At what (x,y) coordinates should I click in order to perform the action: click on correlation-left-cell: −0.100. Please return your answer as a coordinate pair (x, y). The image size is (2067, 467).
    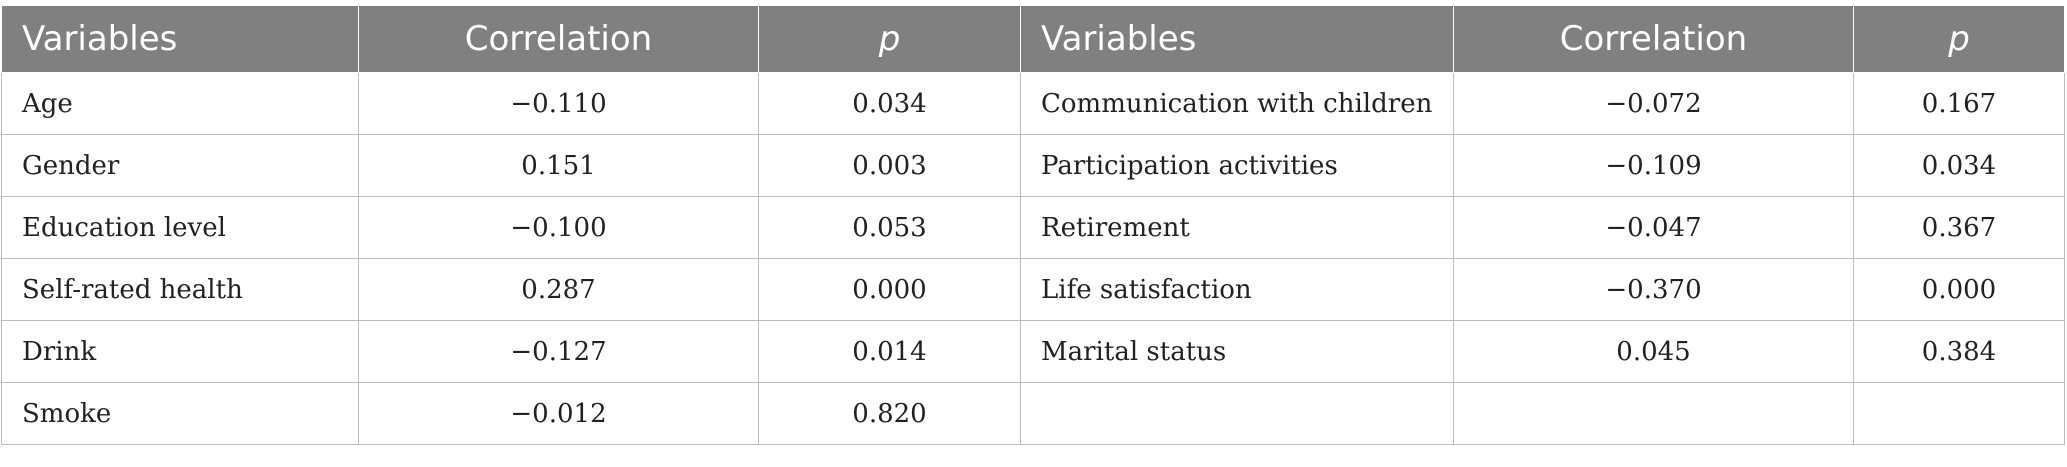
    Looking at the image, I should click on (558, 227).